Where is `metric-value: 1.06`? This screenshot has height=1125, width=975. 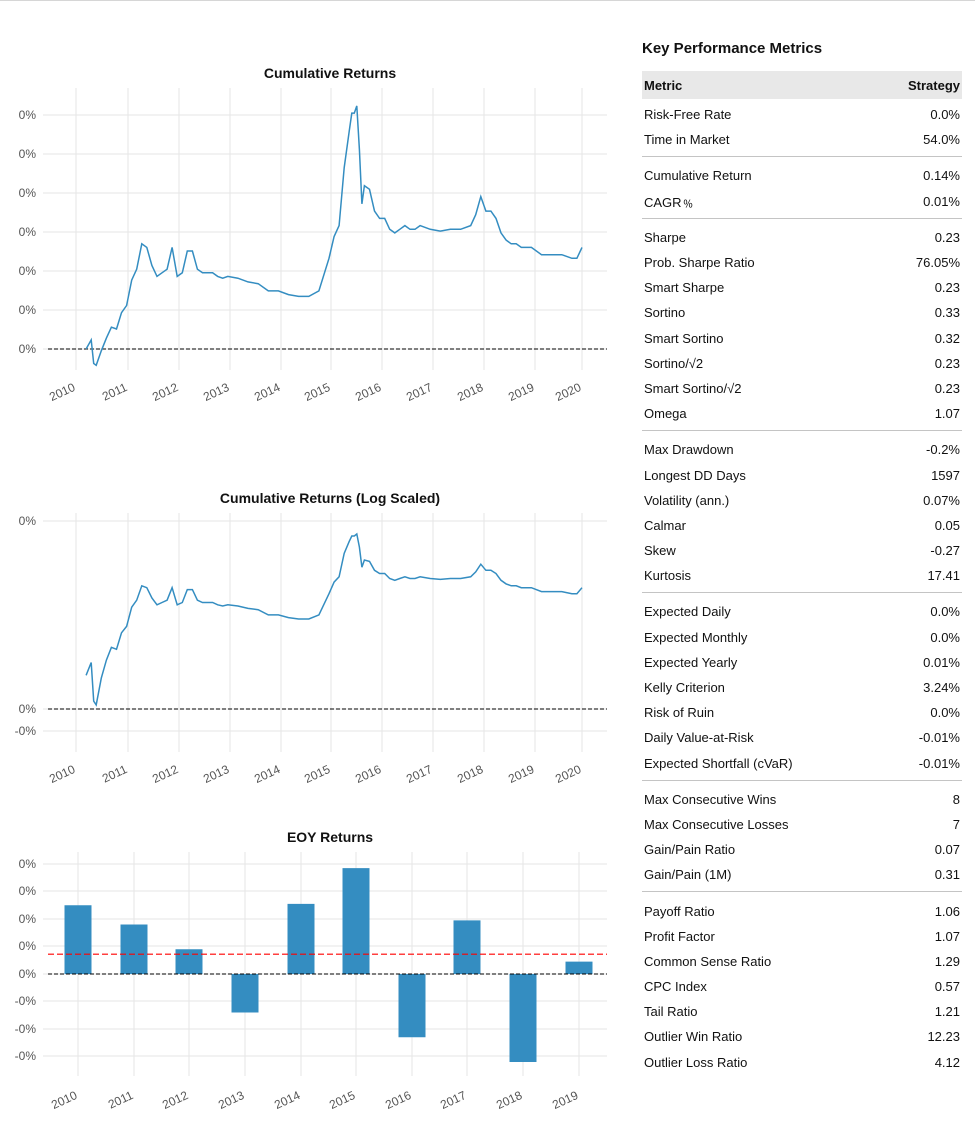 metric-value: 1.06 is located at coordinates (947, 911).